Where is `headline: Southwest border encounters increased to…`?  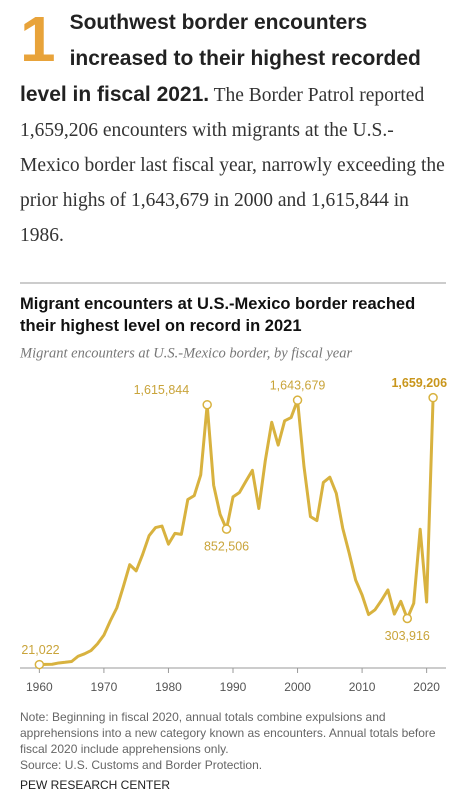
headline: Southwest border encounters increased to… is located at coordinates (220, 58).